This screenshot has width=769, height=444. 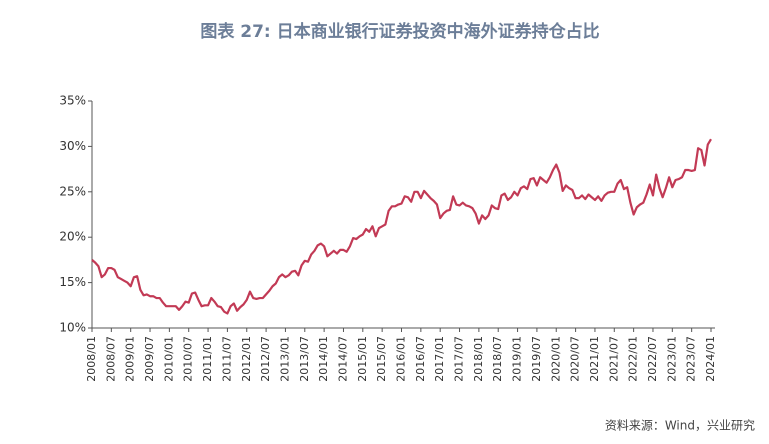 I want to click on x-tick-label: 2011/01, so click(x=207, y=359).